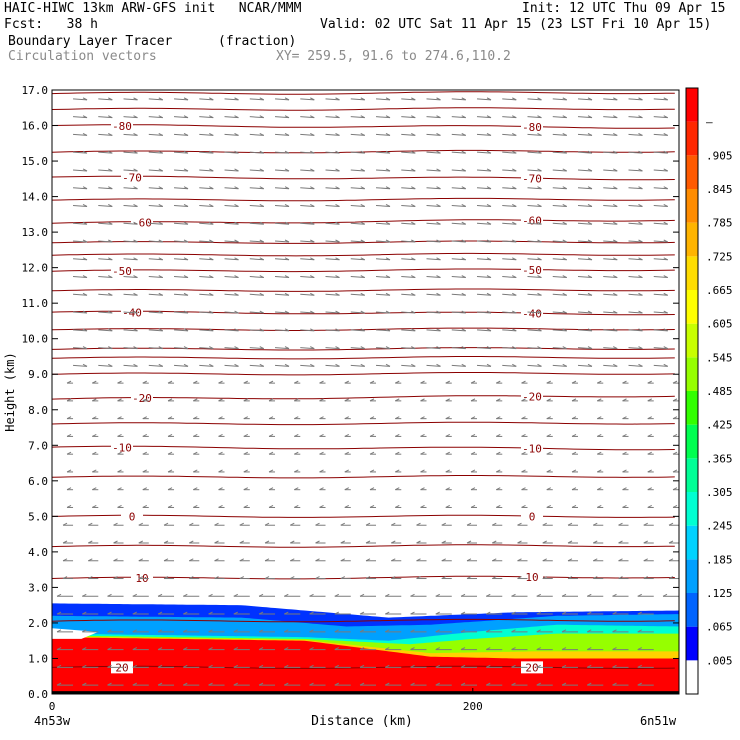 Image resolution: width=740 pixels, height=740 pixels. I want to click on colorbar-label: .005, so click(719, 660).